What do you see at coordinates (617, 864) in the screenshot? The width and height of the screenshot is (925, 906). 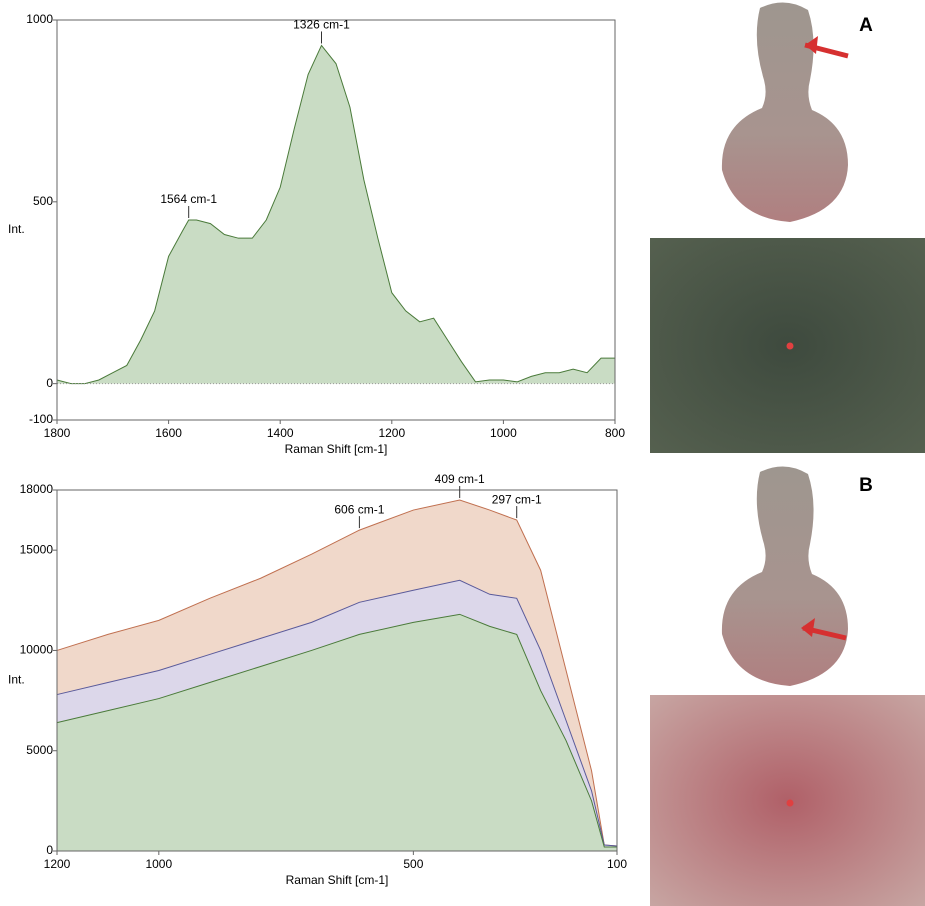 I see `x-tick-label: 100` at bounding box center [617, 864].